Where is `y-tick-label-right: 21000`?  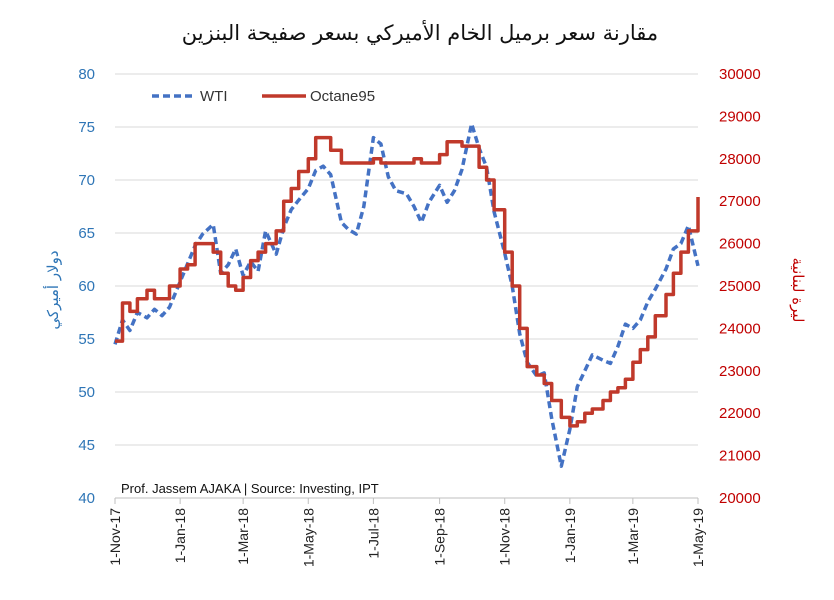
y-tick-label-right: 21000 is located at coordinates (740, 456).